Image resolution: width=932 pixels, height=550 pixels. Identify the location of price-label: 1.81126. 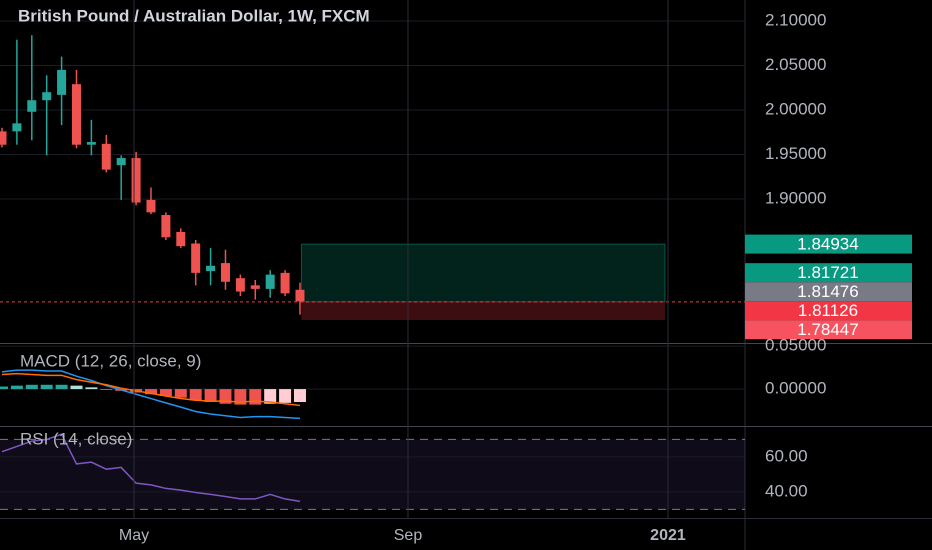
(828, 310).